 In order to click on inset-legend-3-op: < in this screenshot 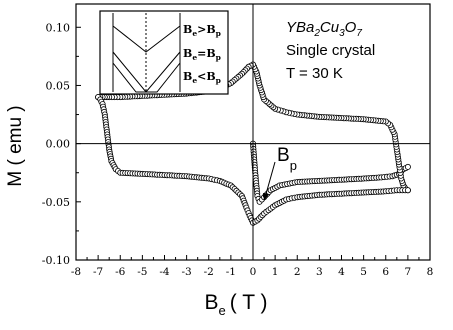, I will do `click(201, 76)`.